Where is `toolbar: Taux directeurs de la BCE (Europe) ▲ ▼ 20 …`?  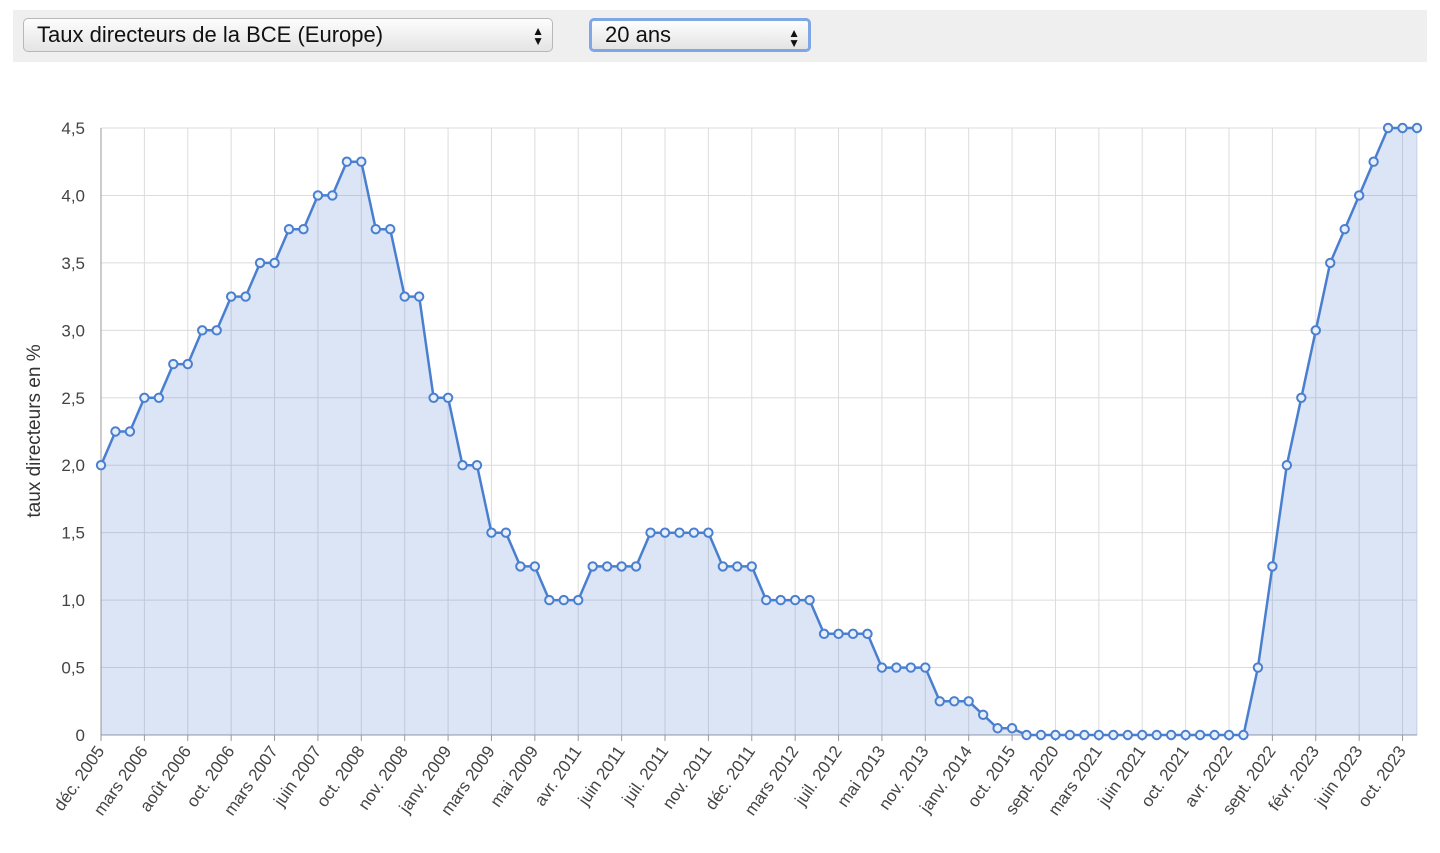
toolbar: Taux directeurs de la BCE (Europe) ▲ ▼ 20 … is located at coordinates (720, 36).